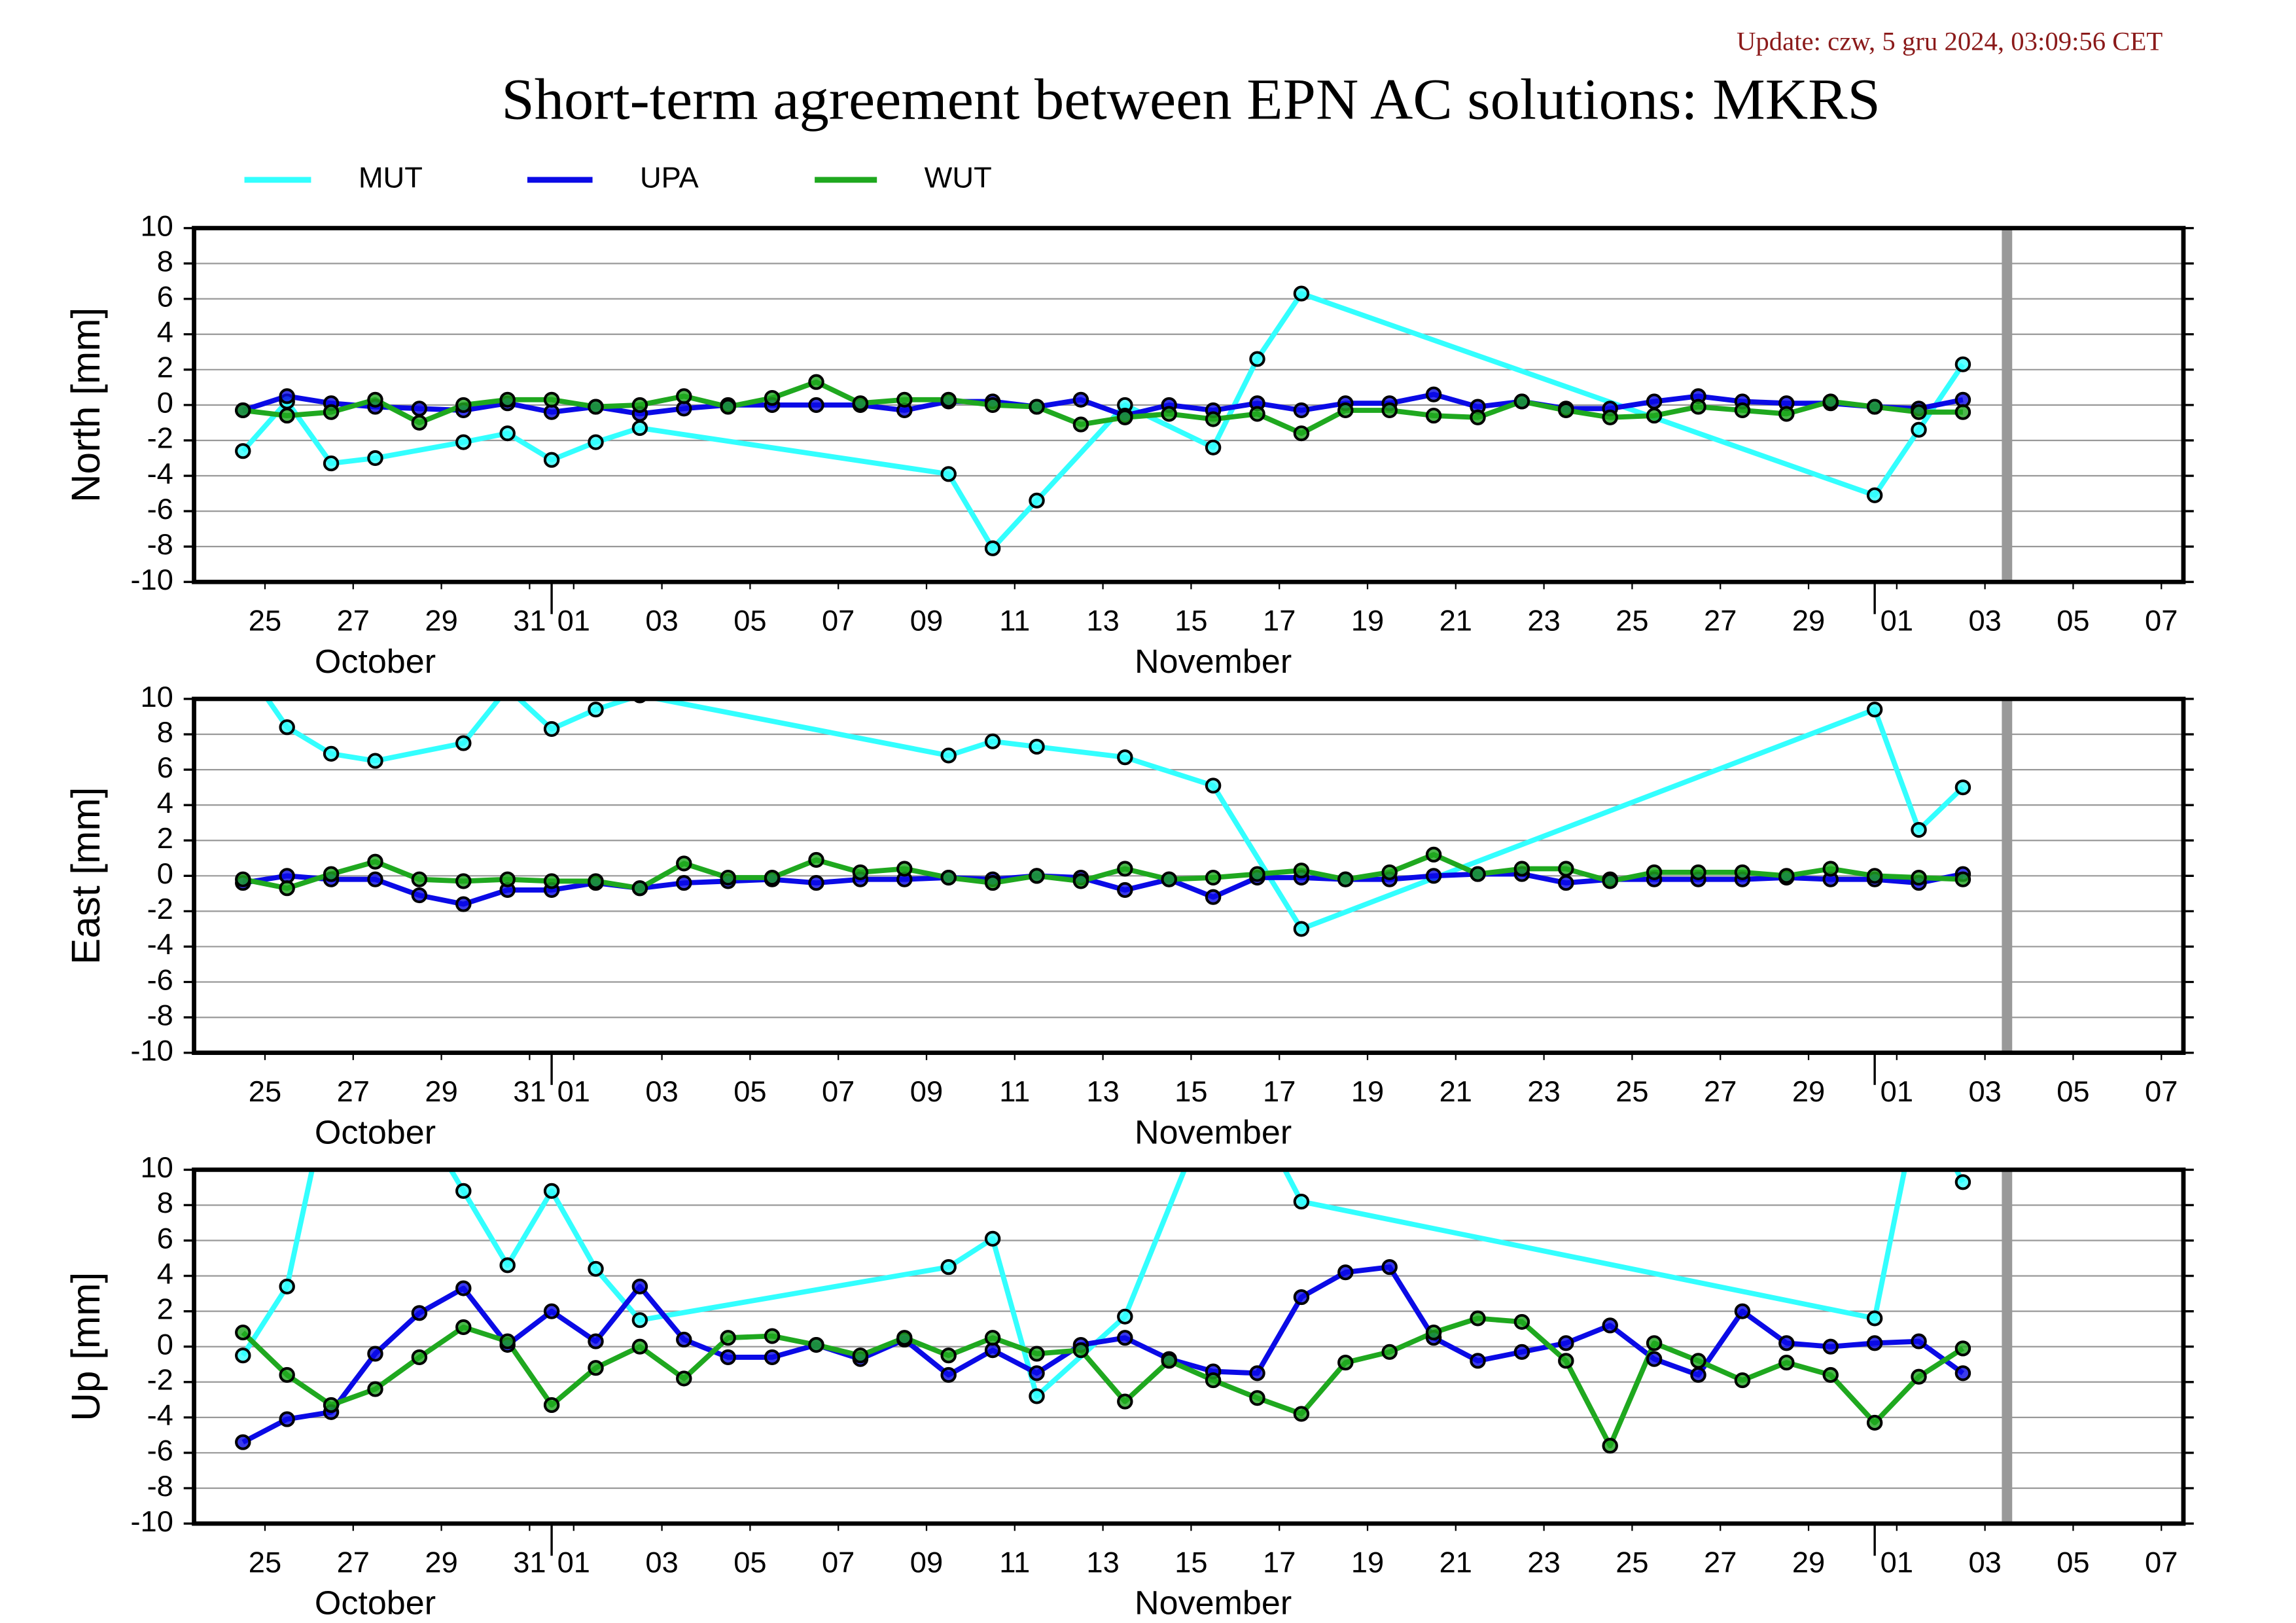 The image size is (2296, 1623). I want to click on x-tick-label: 17, so click(1279, 620).